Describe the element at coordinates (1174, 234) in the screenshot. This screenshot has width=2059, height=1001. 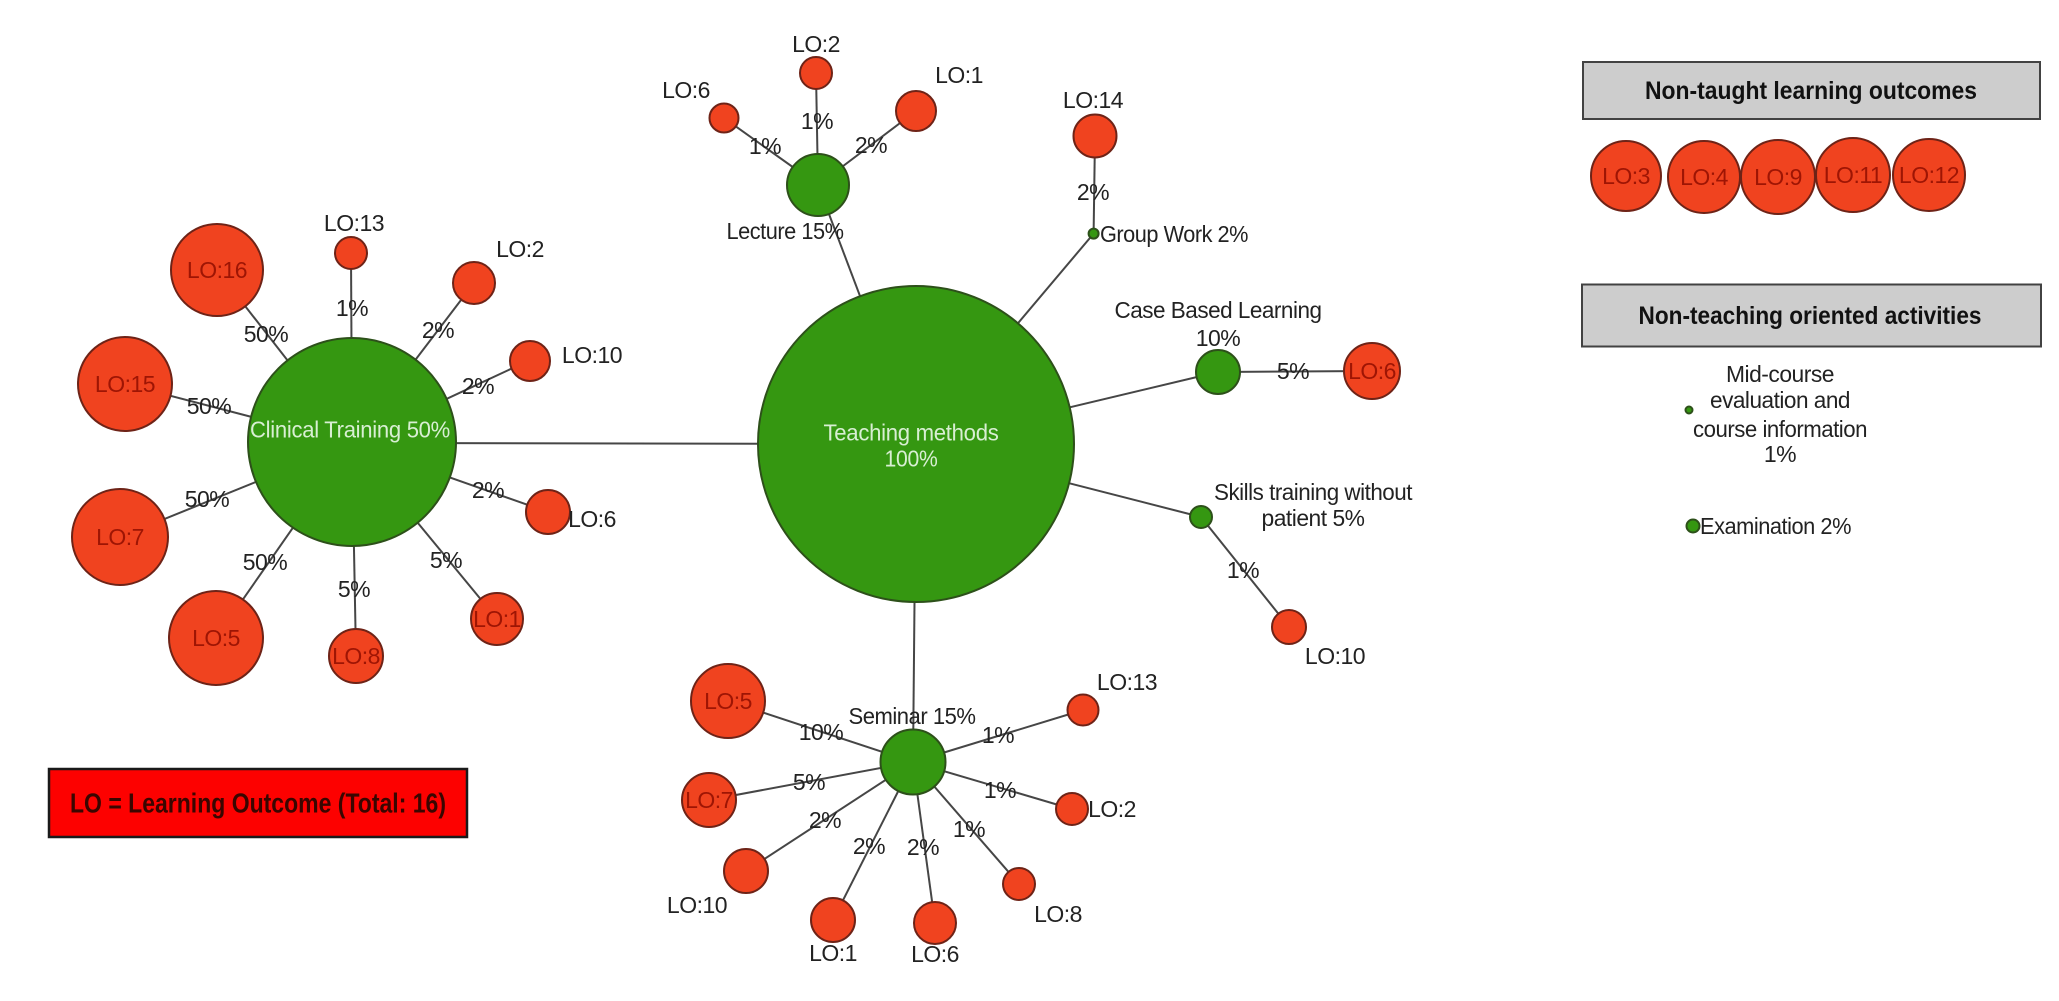
I see `svg-text: Group Work 2%` at that location.